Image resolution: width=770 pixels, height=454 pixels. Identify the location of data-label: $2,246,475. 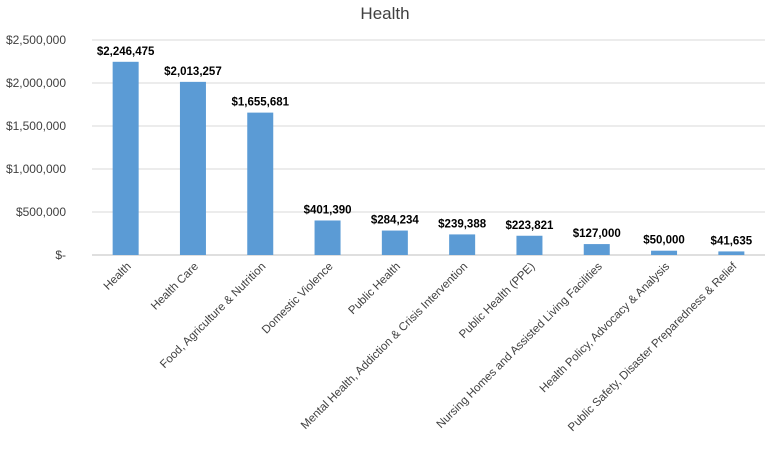
(126, 52).